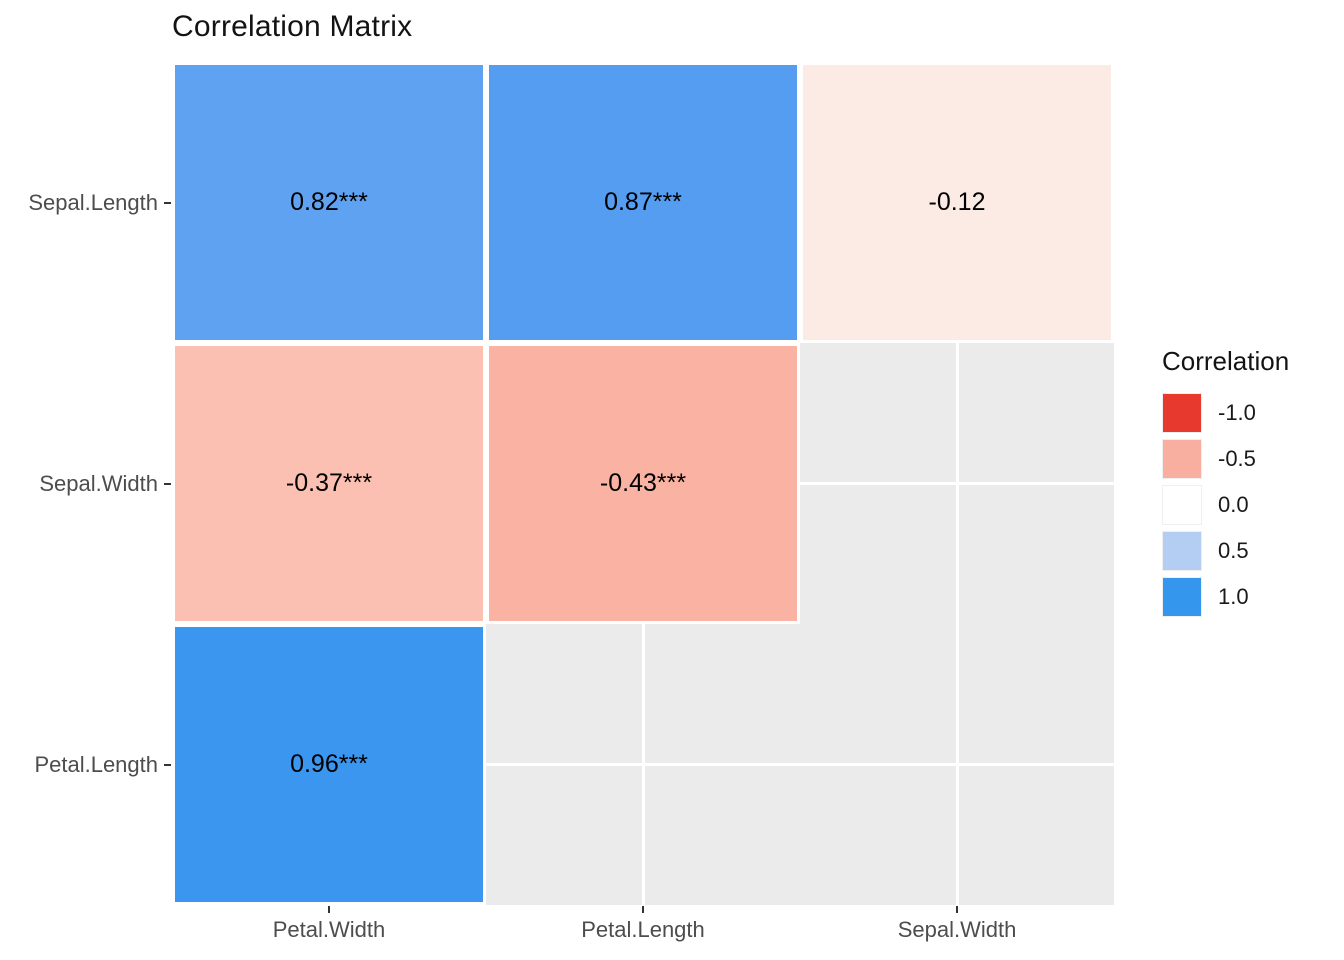  I want to click on matrix-cell-value: 0.87***, so click(643, 202).